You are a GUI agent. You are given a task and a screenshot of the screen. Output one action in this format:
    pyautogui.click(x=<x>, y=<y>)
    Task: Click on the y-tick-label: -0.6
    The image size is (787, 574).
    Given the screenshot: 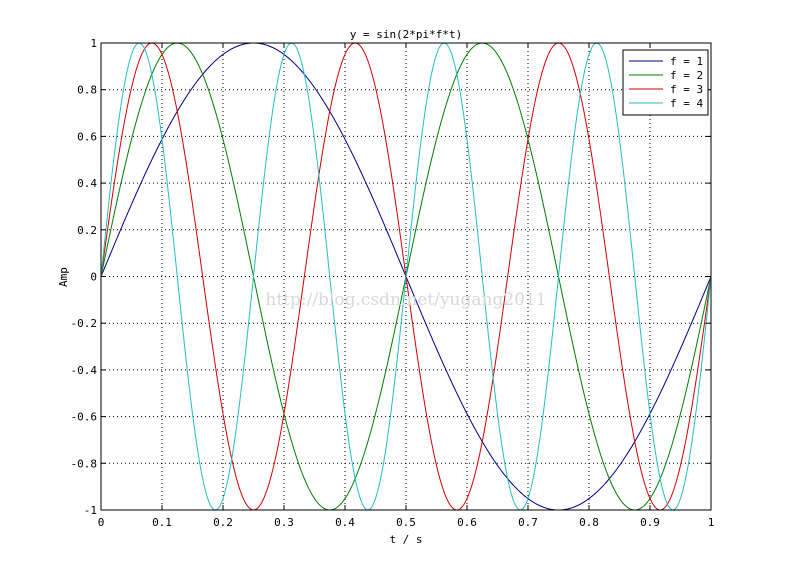 What is the action you would take?
    pyautogui.click(x=84, y=417)
    